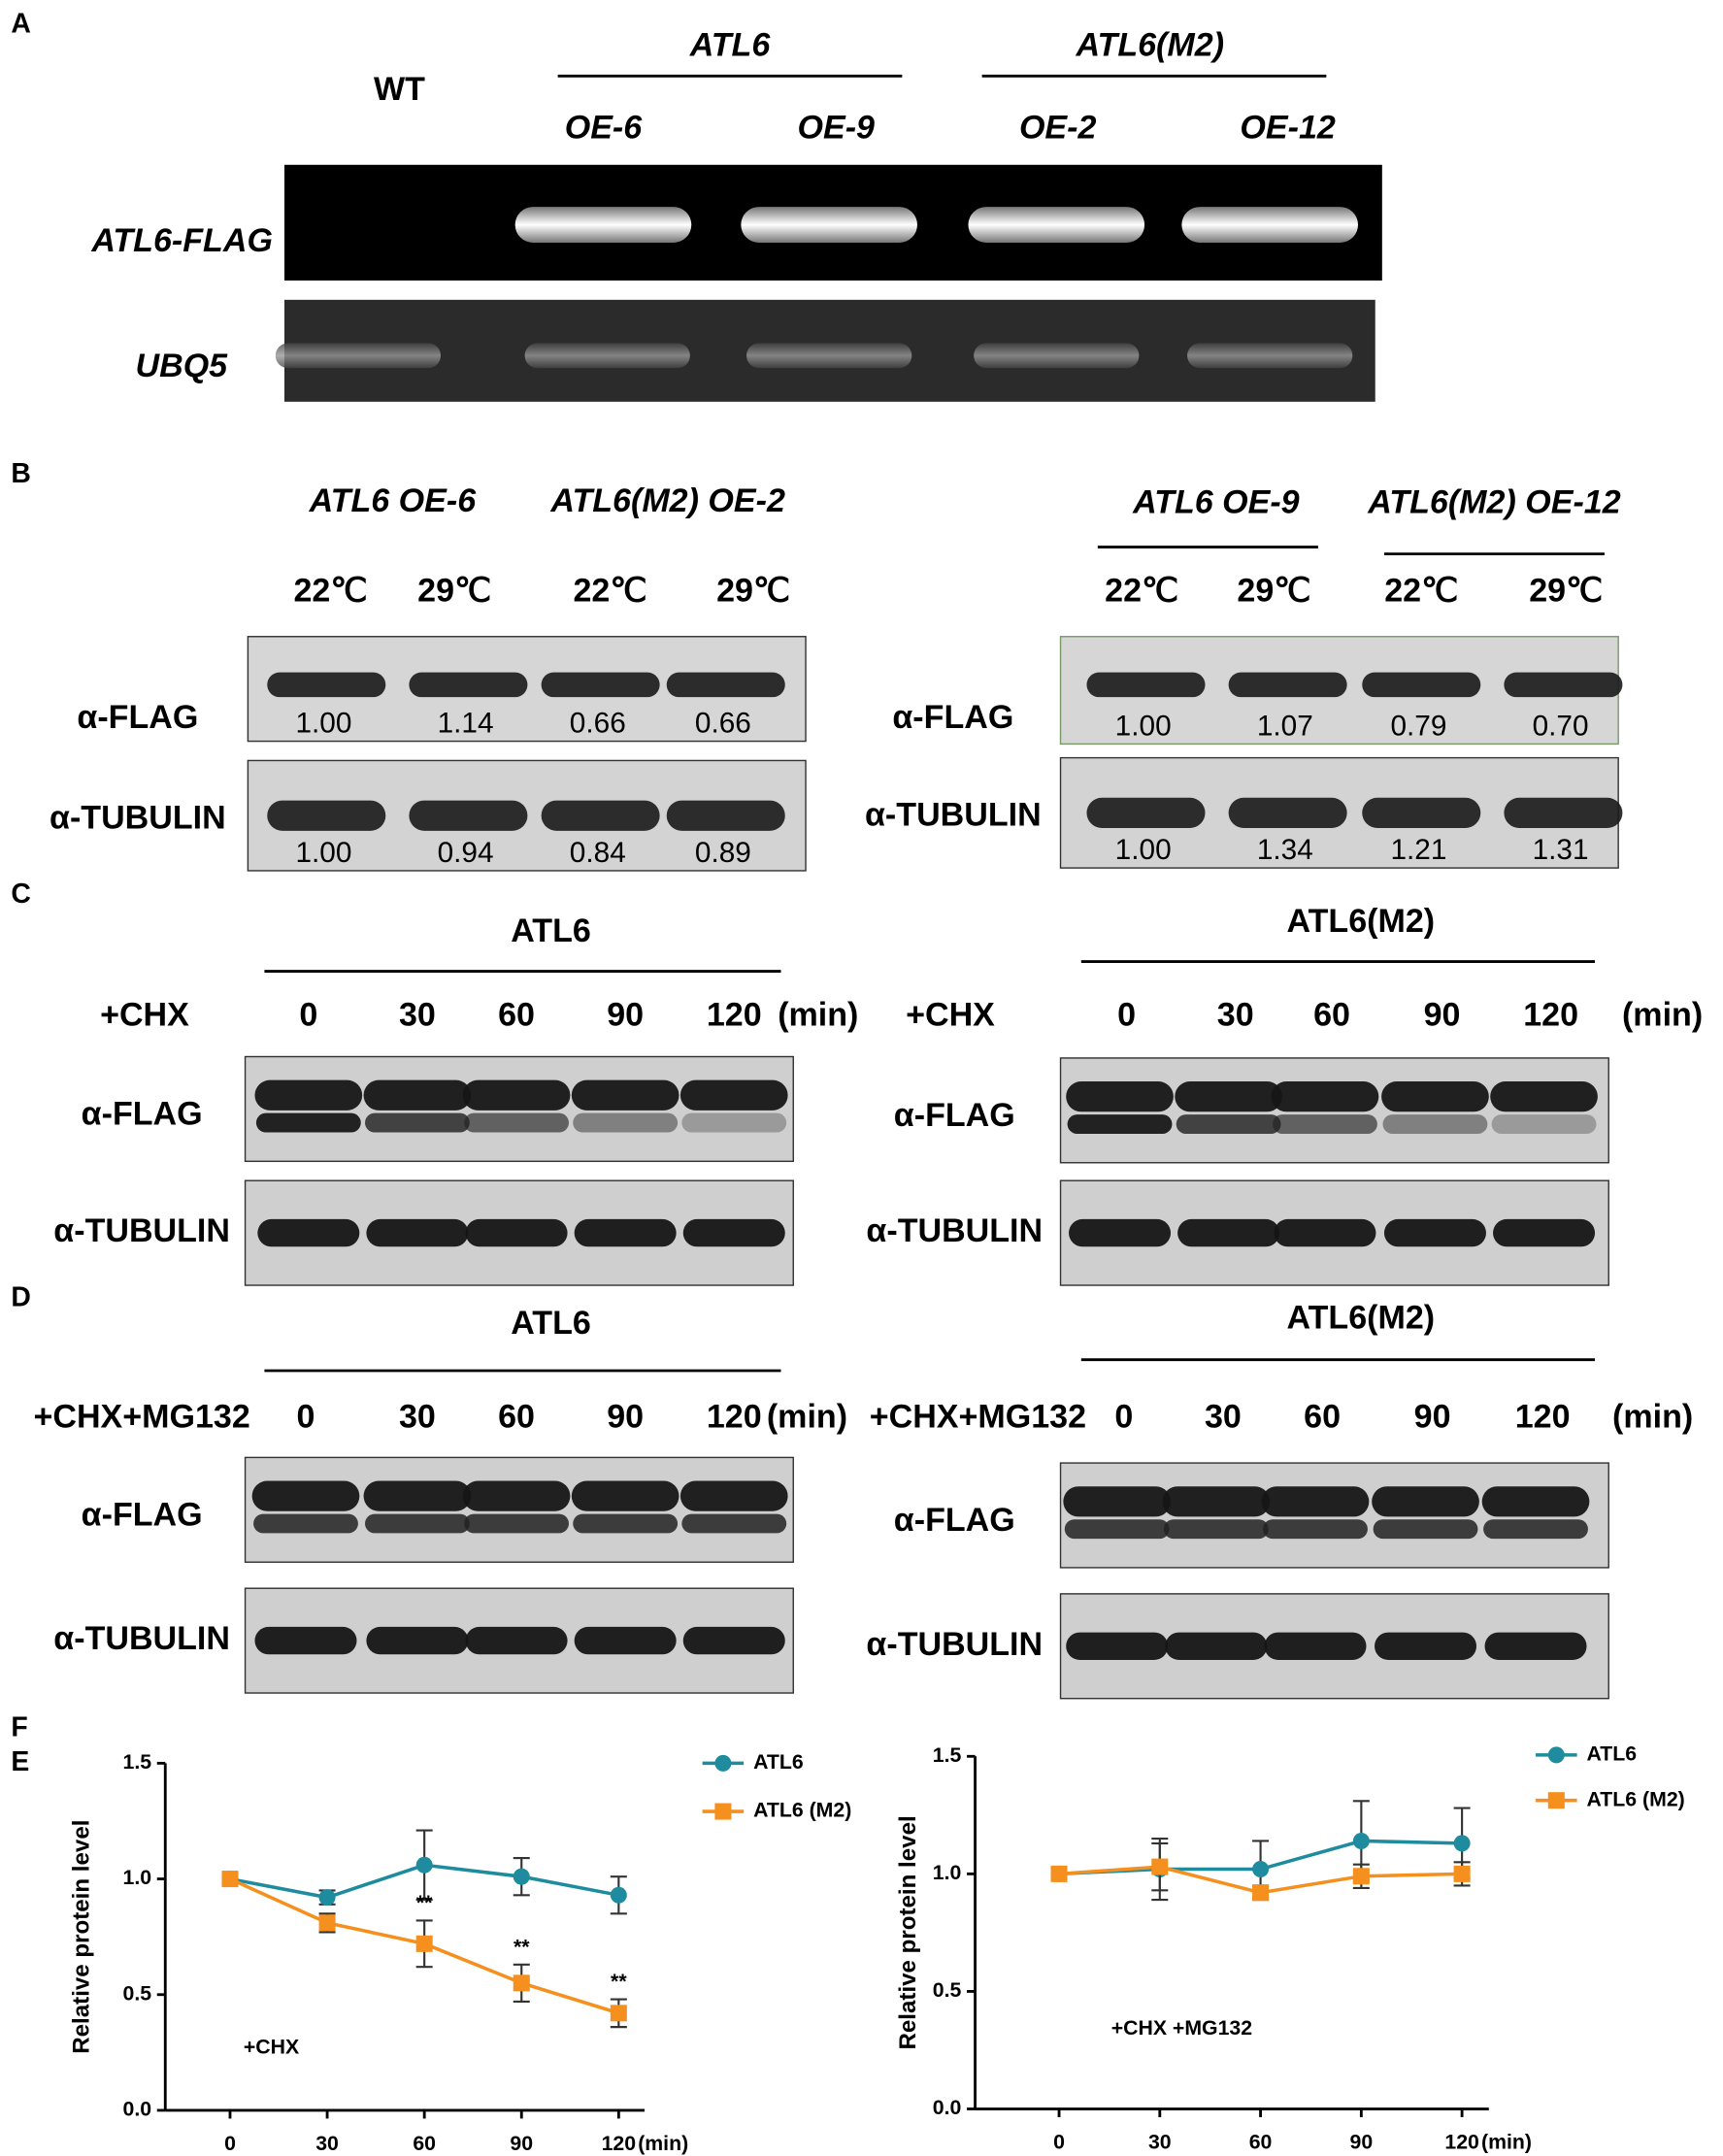 The height and width of the screenshot is (2156, 1723). I want to click on temp-label: 29℃, so click(1274, 591).